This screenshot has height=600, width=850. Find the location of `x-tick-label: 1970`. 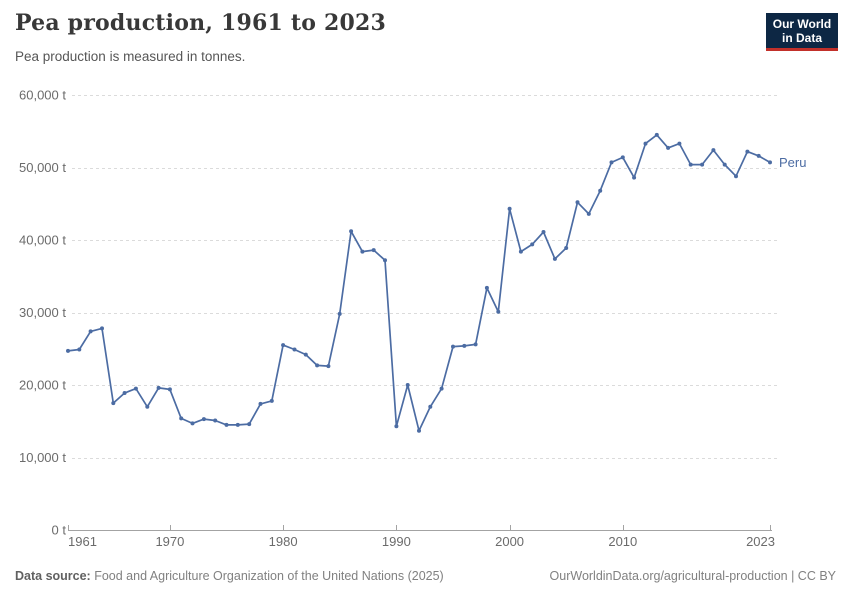

x-tick-label: 1970 is located at coordinates (169, 541).